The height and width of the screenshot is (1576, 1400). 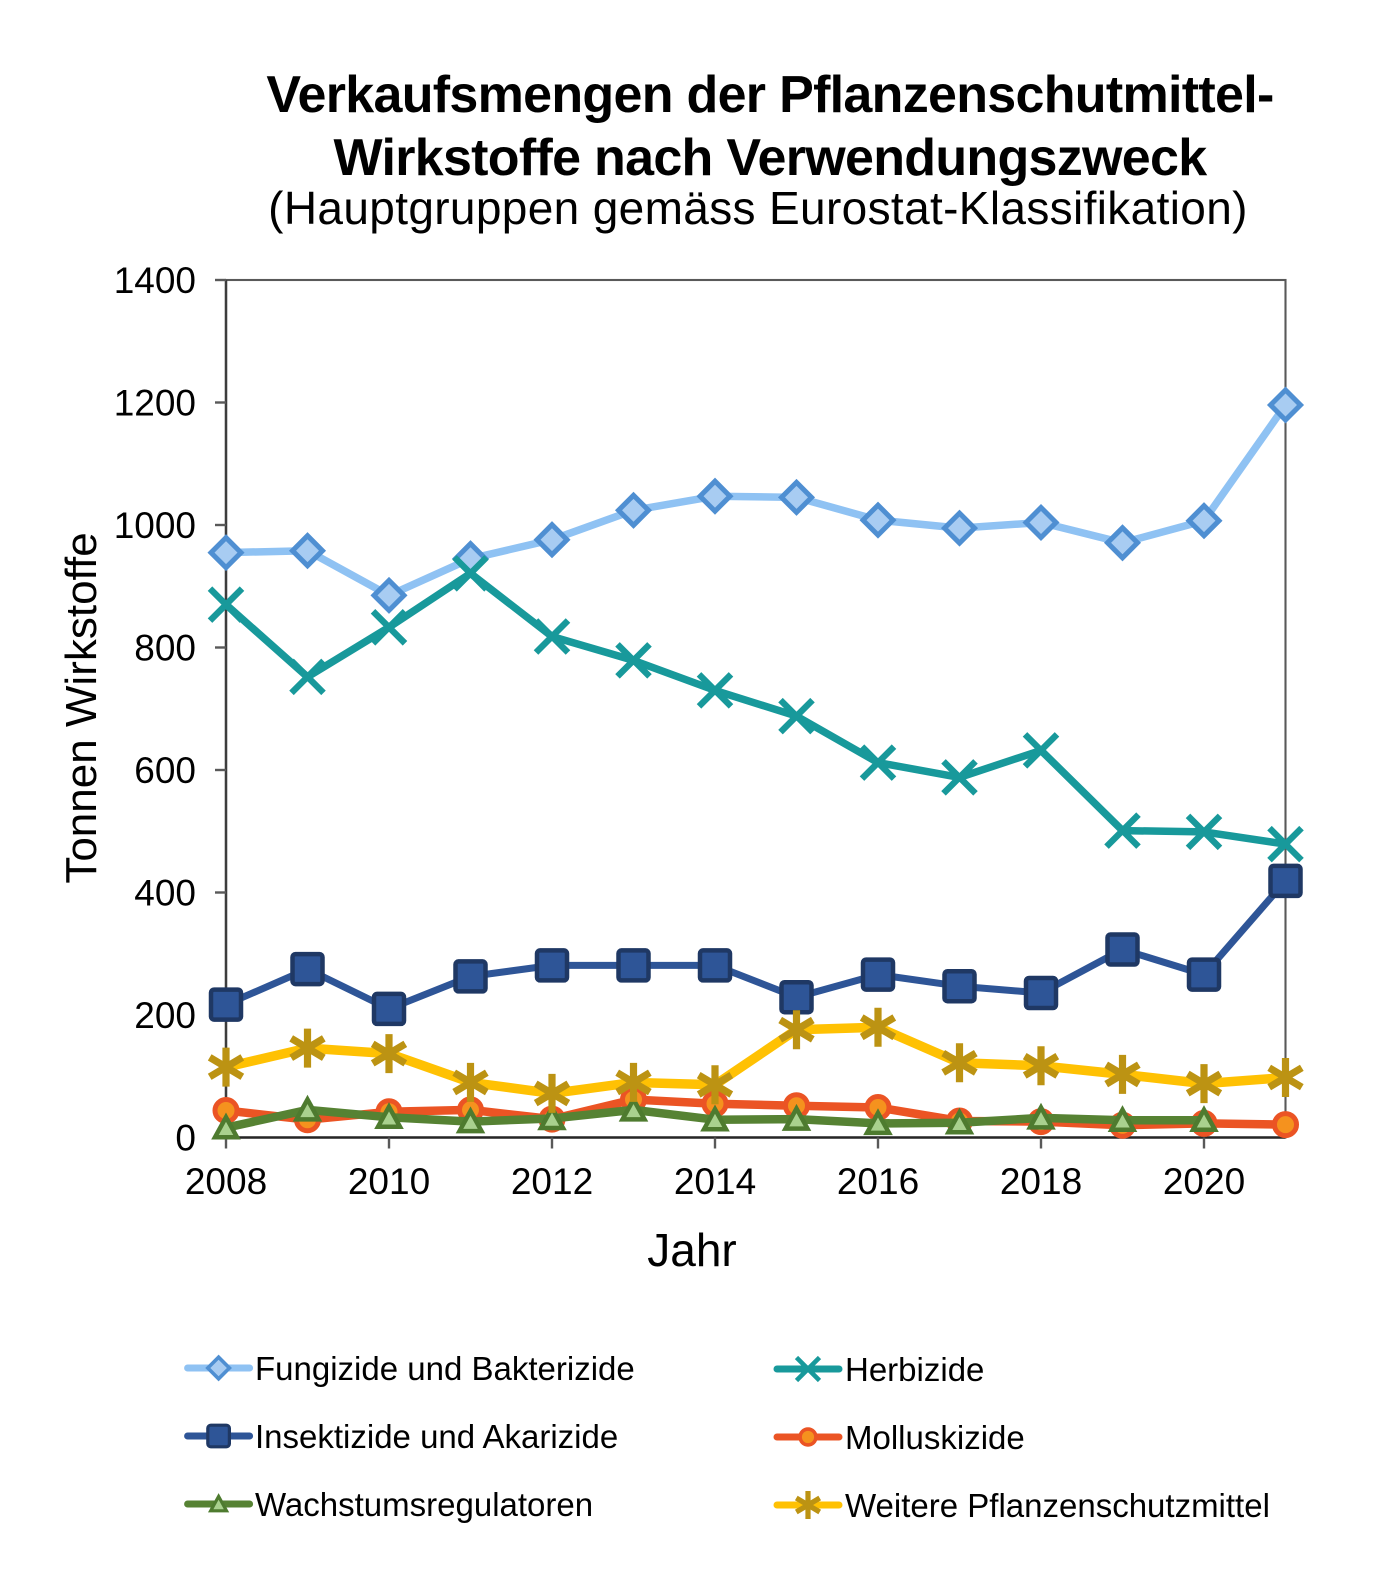 What do you see at coordinates (155, 280) in the screenshot?
I see `svg-text: 1400` at bounding box center [155, 280].